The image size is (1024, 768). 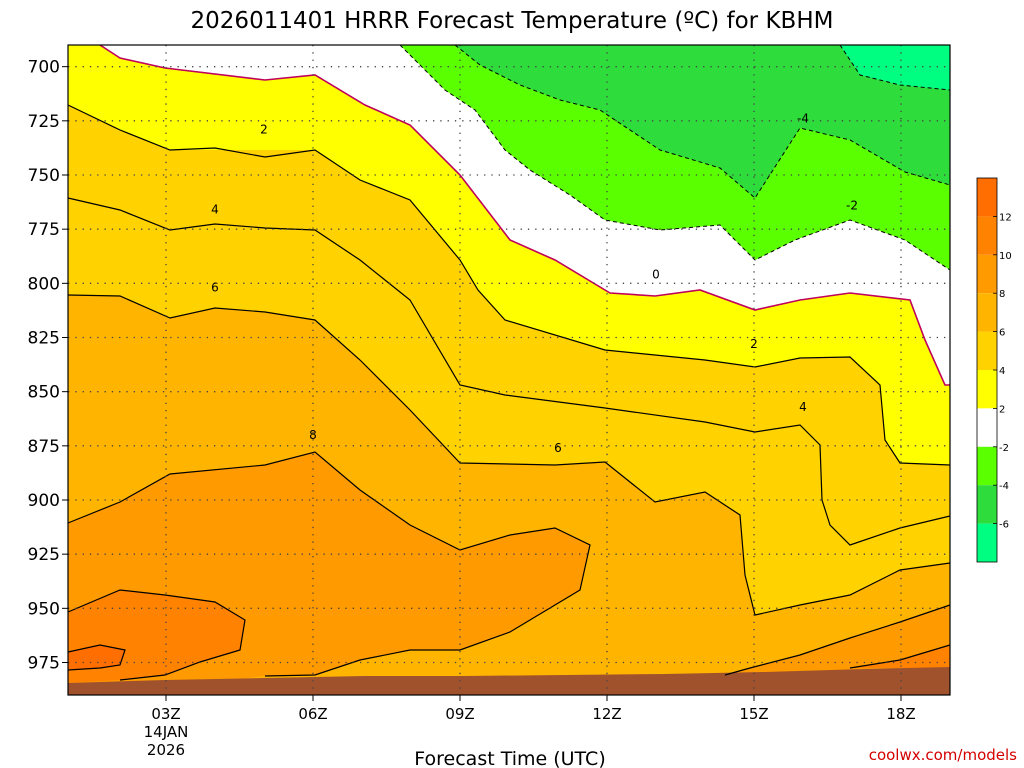 What do you see at coordinates (987, 542) in the screenshot?
I see `colorbar-band--8--6` at bounding box center [987, 542].